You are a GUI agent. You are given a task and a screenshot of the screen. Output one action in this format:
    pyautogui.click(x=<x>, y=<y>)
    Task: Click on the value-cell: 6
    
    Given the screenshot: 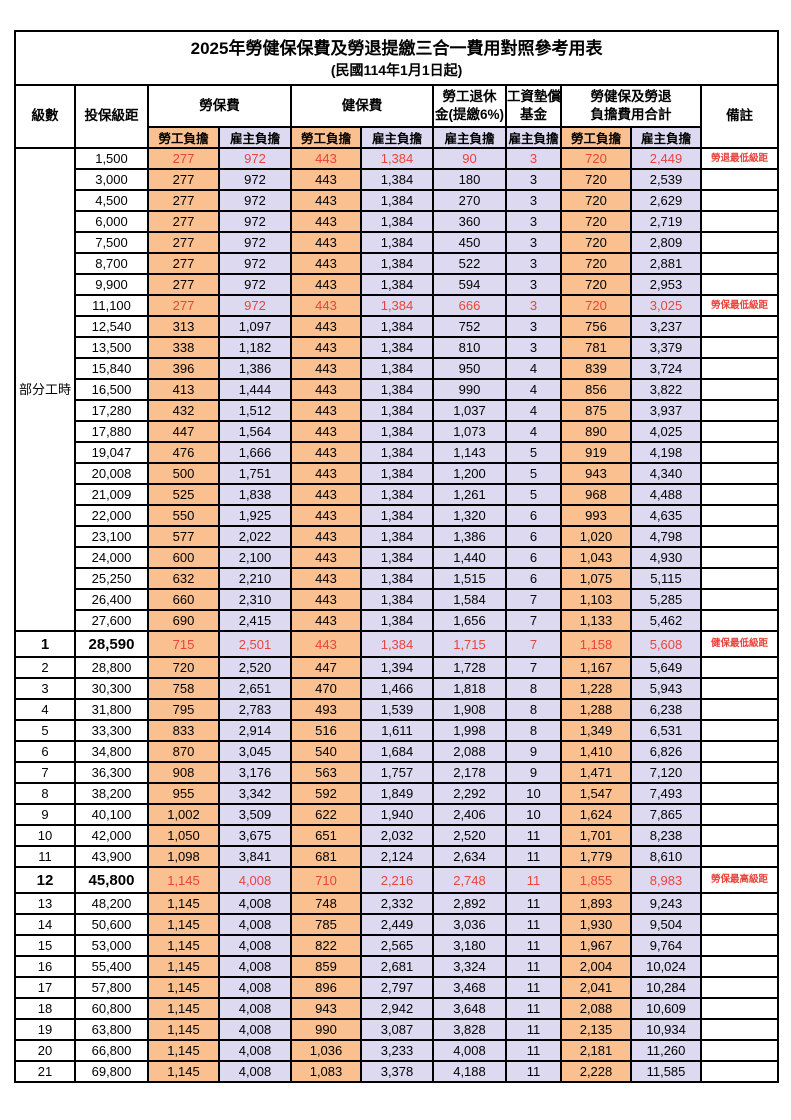 What is the action you would take?
    pyautogui.click(x=533, y=557)
    